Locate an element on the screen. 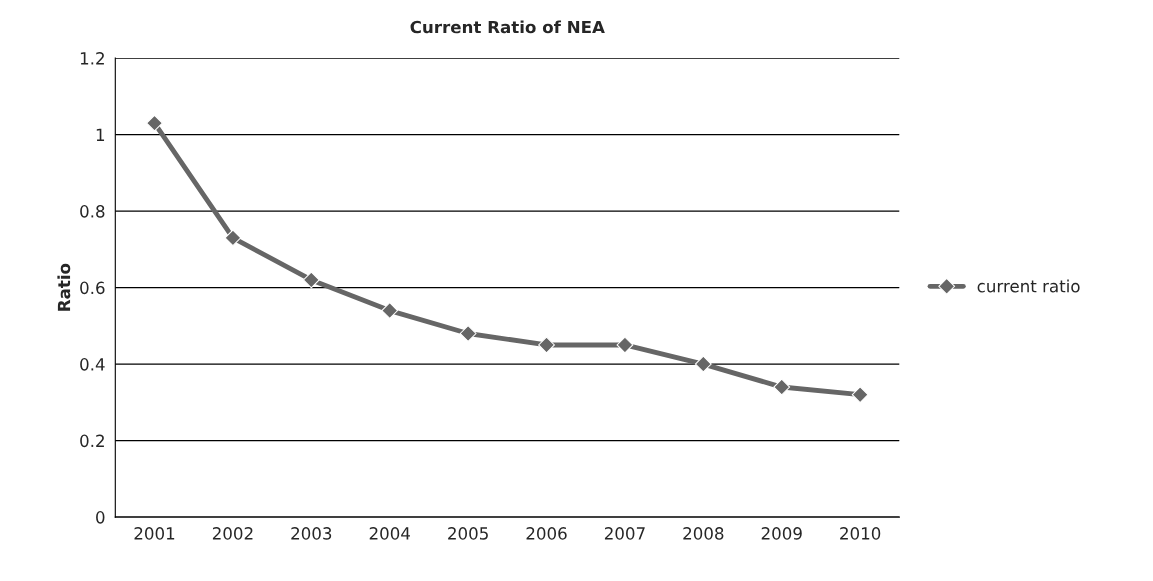 Image resolution: width=1153 pixels, height=581 pixels. y-tick-label: 1 is located at coordinates (100, 134).